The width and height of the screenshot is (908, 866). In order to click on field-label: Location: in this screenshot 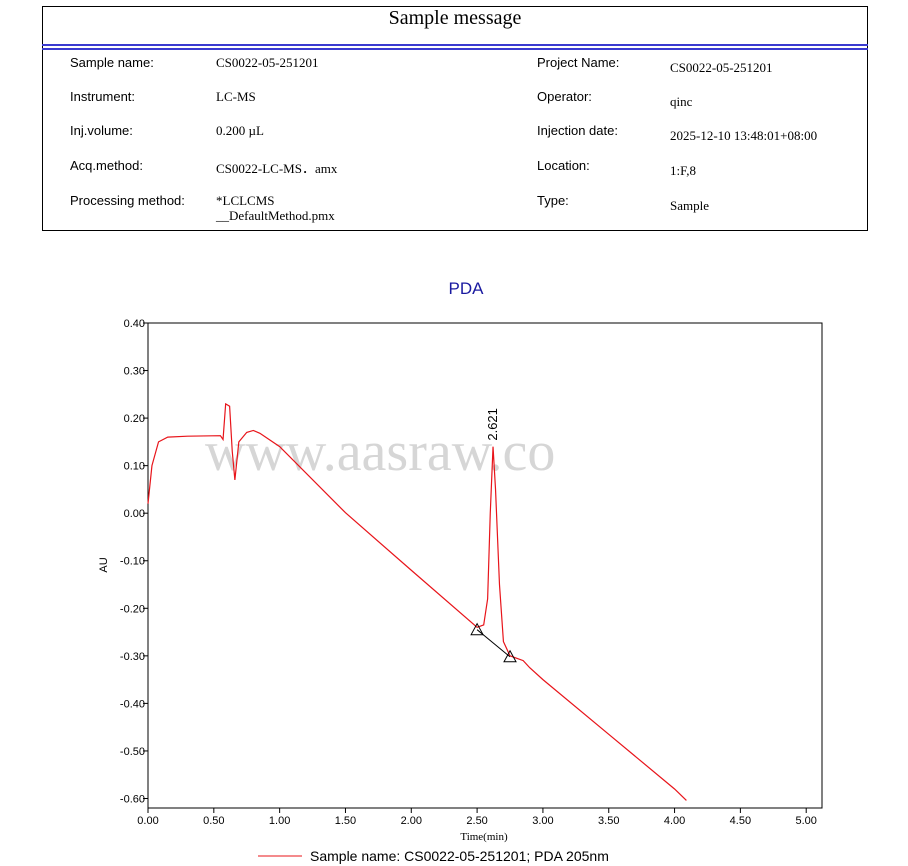, I will do `click(563, 165)`.